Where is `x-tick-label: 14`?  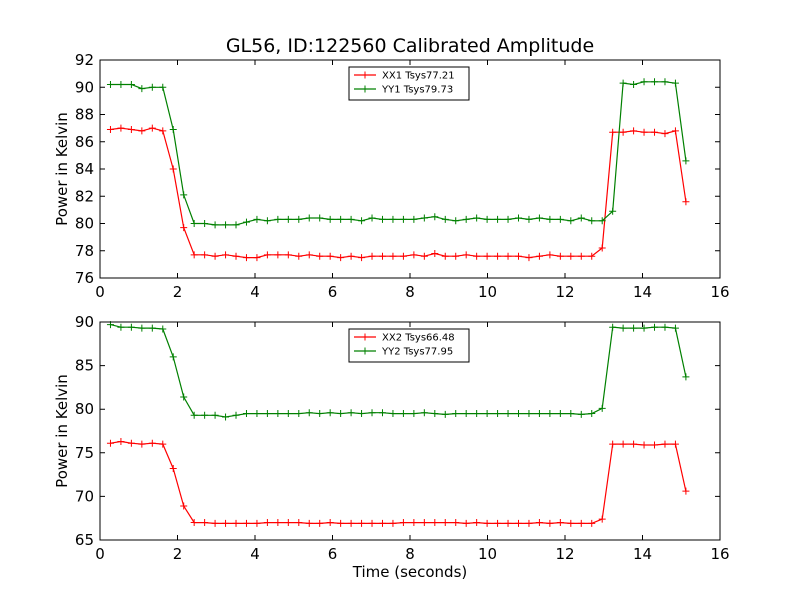 x-tick-label: 14 is located at coordinates (642, 292).